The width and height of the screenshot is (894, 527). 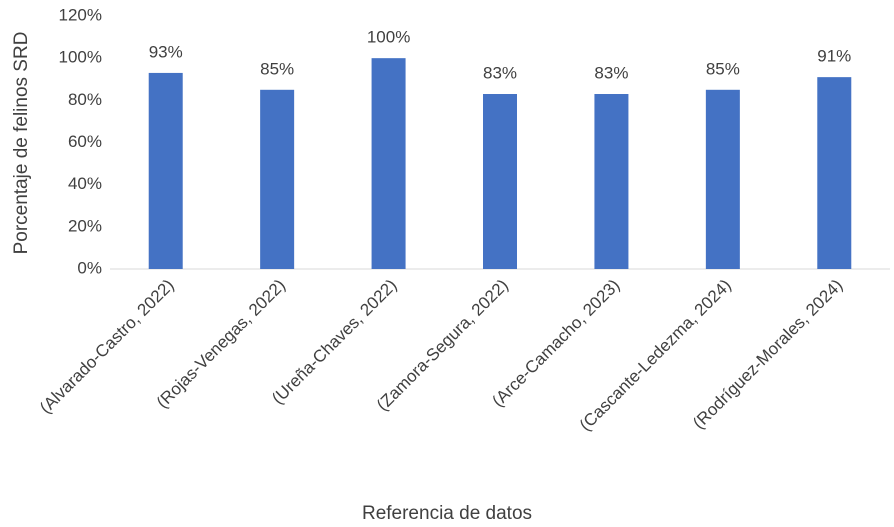 I want to click on y-tick-label: 80%, so click(x=85, y=99).